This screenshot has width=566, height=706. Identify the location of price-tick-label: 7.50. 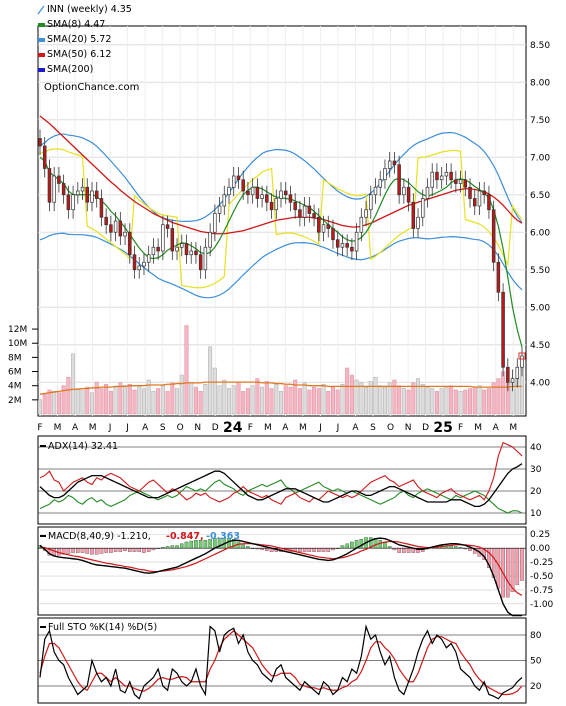
(540, 121).